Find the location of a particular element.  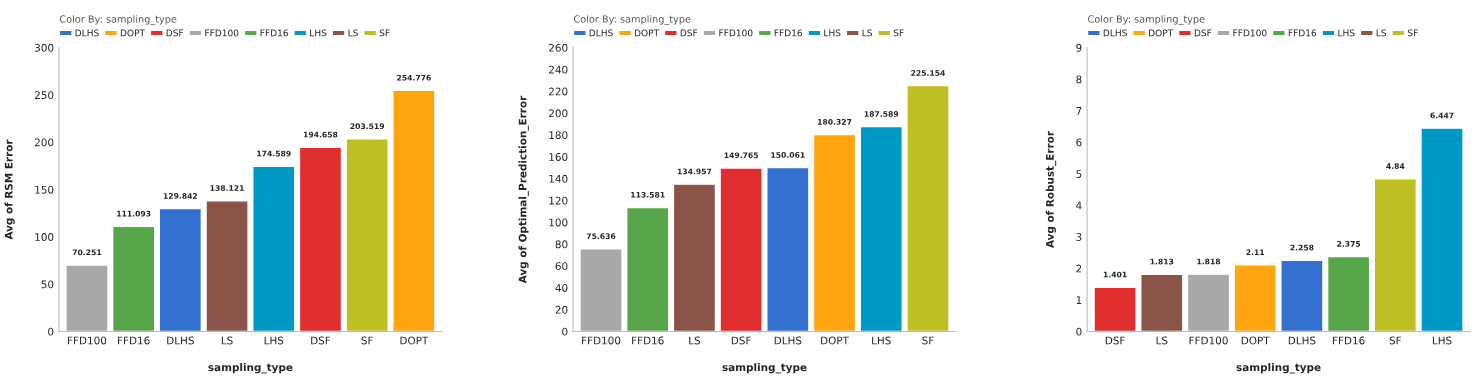

y-tick-label: 2 is located at coordinates (1079, 268).